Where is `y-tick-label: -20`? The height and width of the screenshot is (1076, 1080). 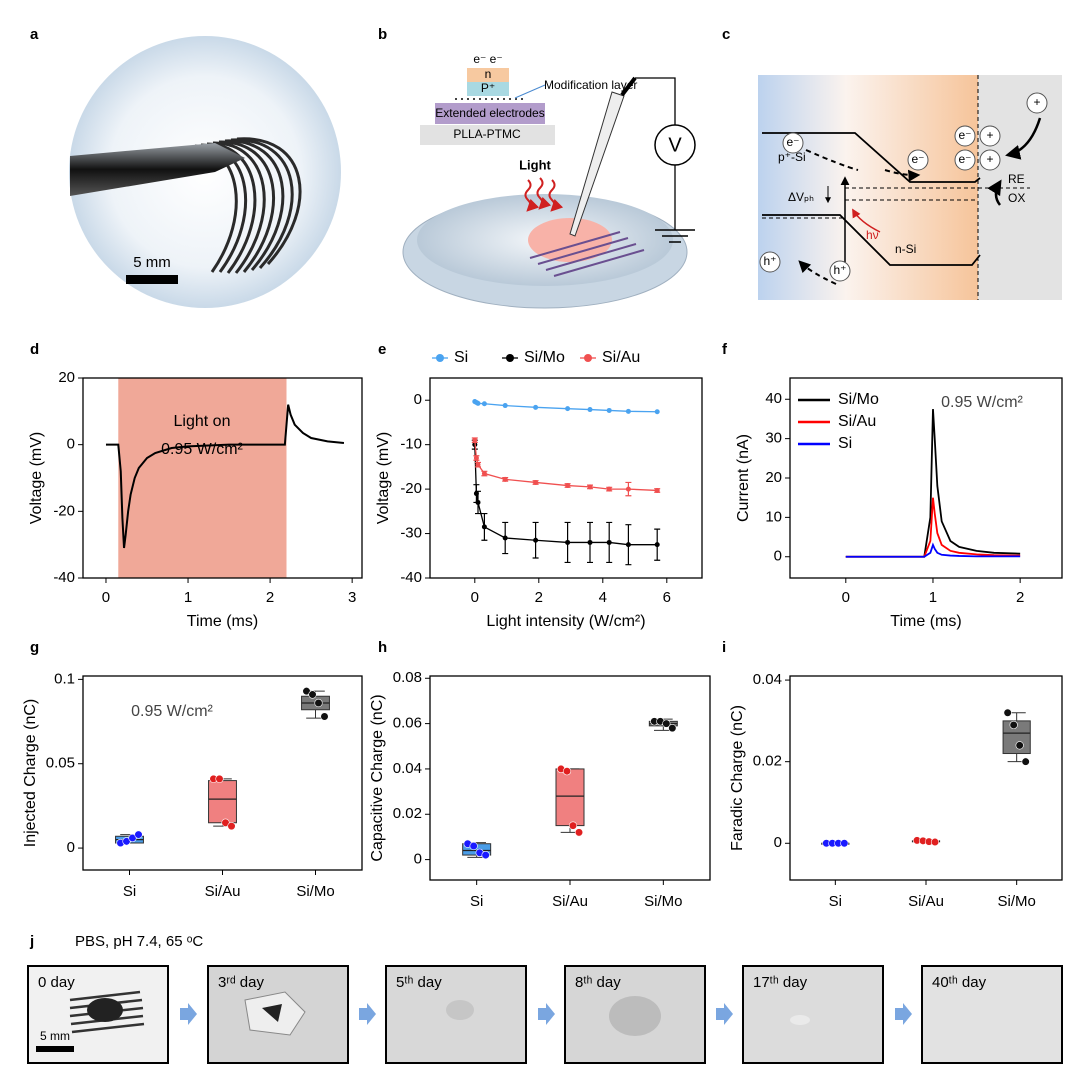 y-tick-label: -20 is located at coordinates (411, 488).